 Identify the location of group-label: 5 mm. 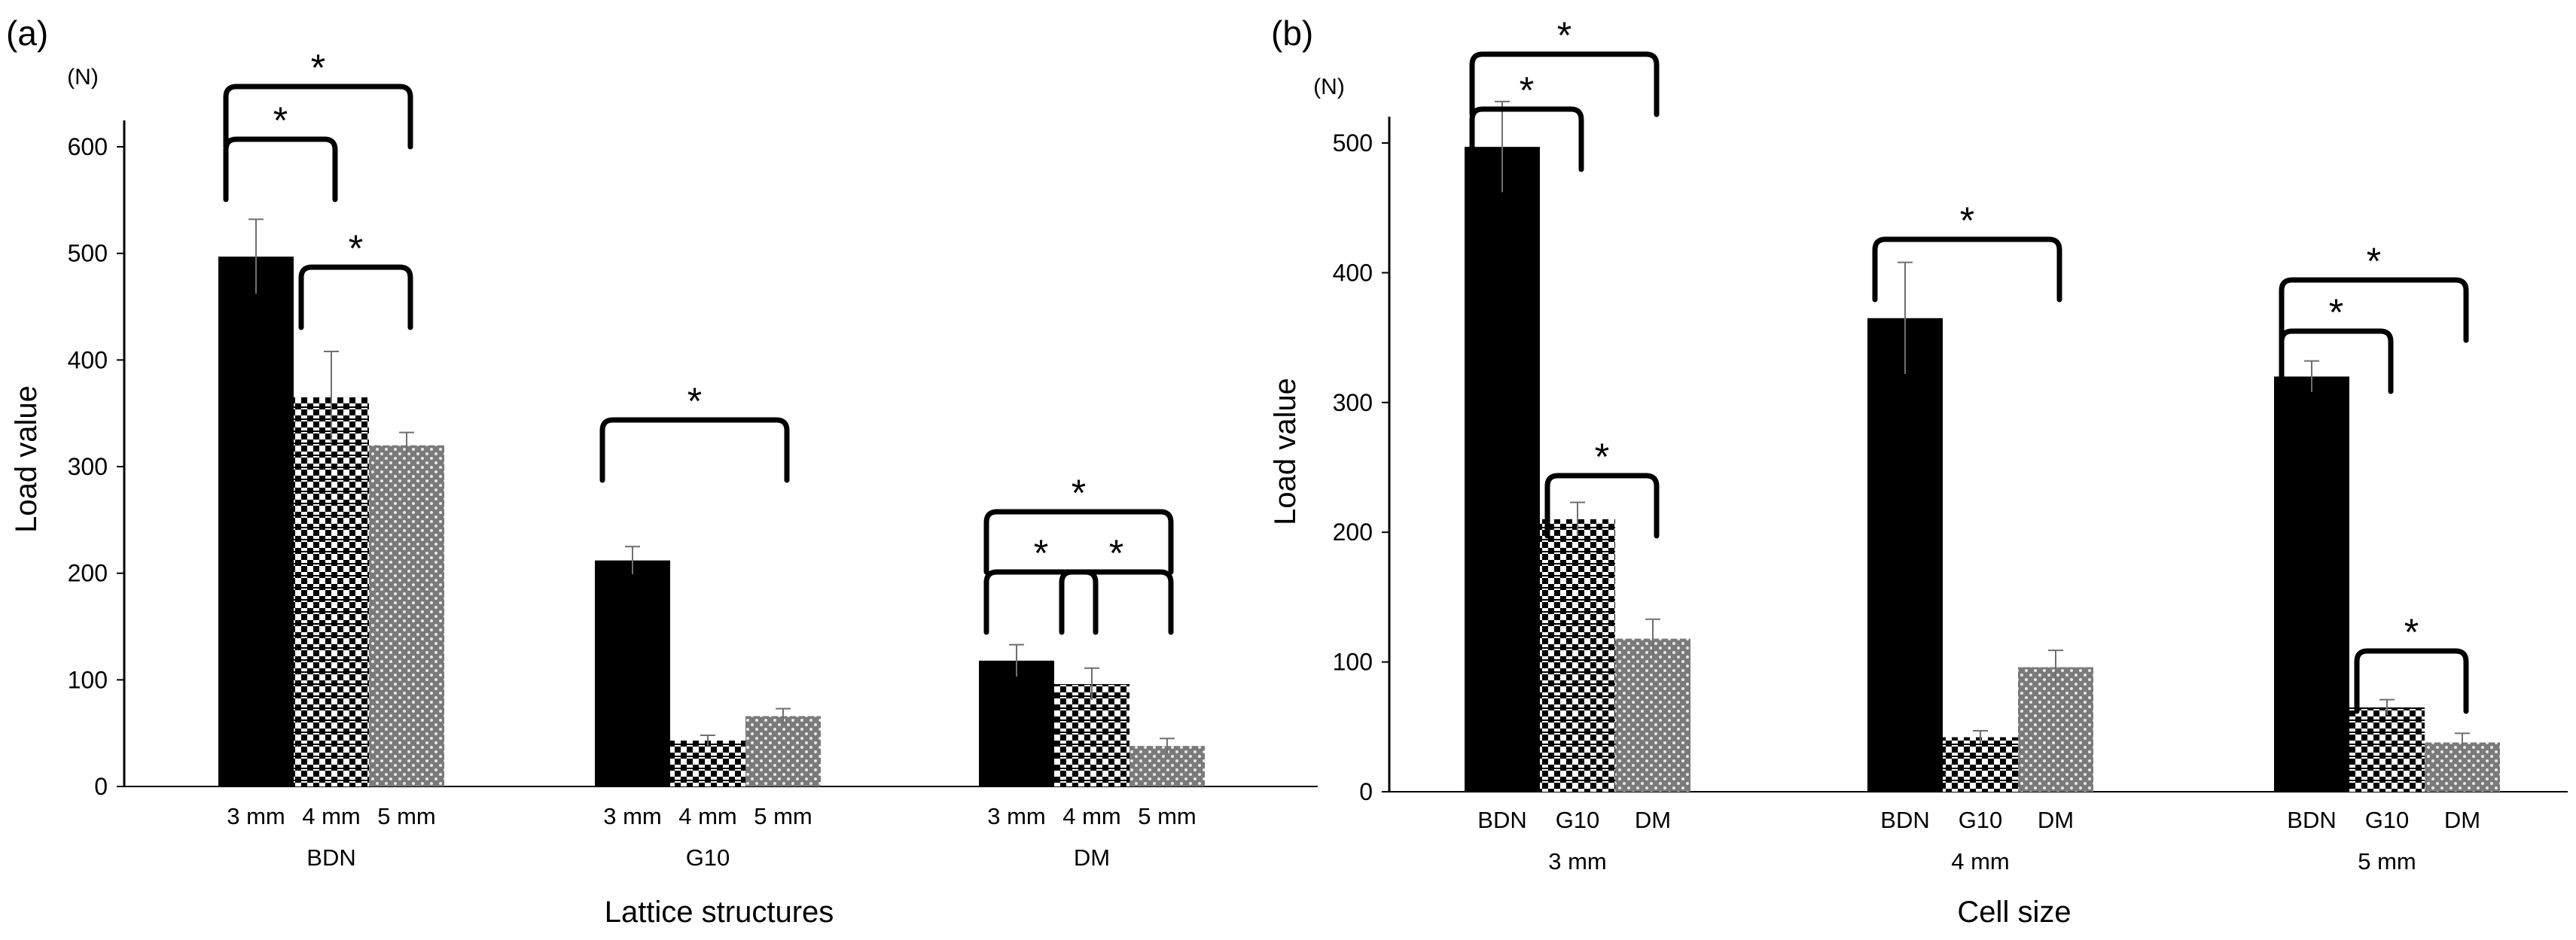
(2387, 861).